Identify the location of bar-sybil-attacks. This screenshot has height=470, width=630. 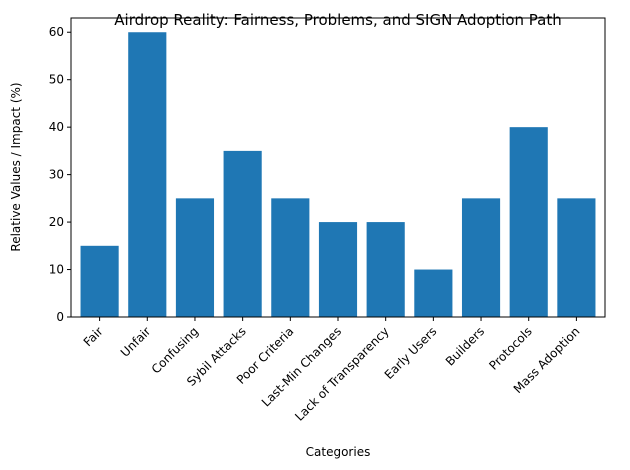
(242, 233).